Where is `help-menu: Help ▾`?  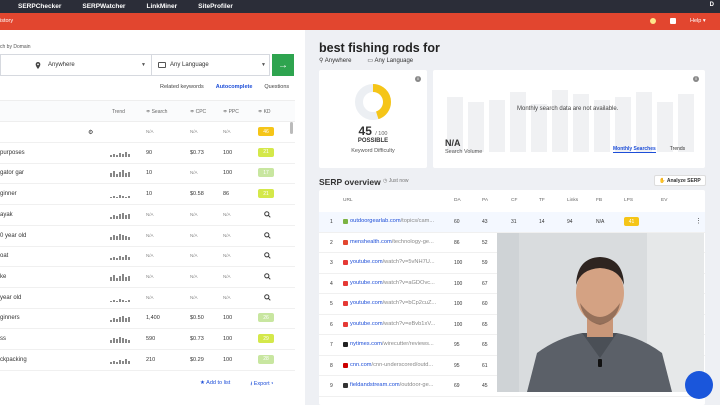
help-menu: Help ▾ is located at coordinates (698, 21).